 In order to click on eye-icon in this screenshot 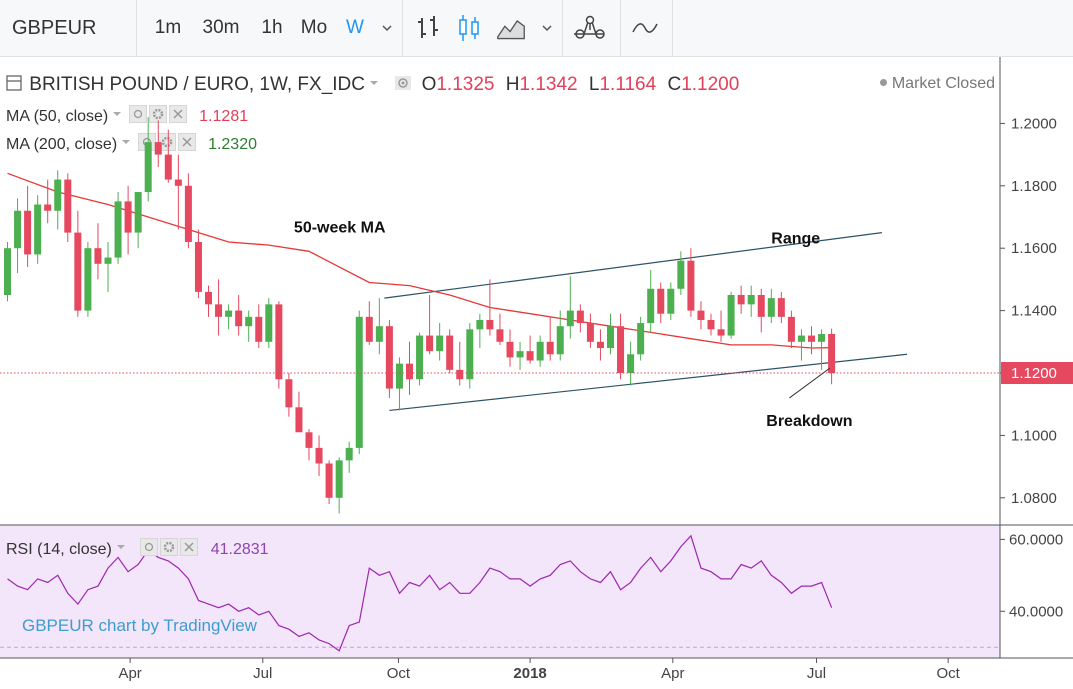, I will do `click(403, 83)`.